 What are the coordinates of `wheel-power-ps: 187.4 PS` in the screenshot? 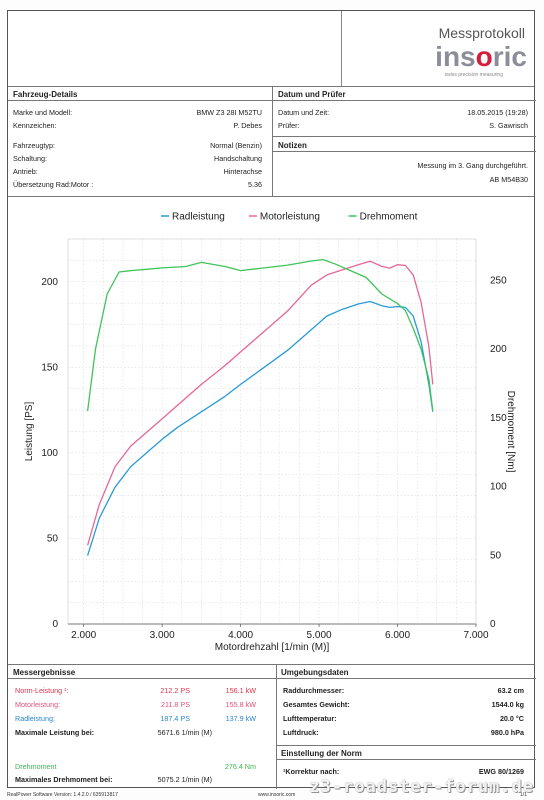 It's located at (175, 718).